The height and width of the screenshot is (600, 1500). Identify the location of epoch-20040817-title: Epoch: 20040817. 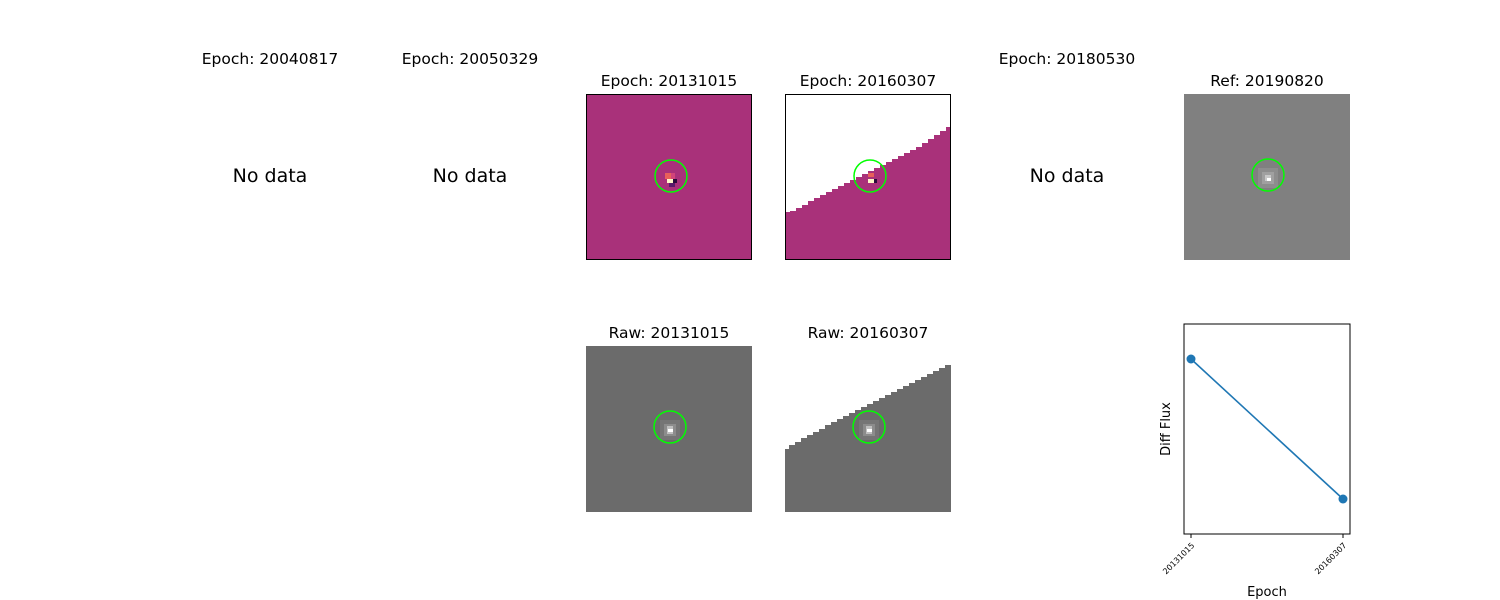
(270, 59).